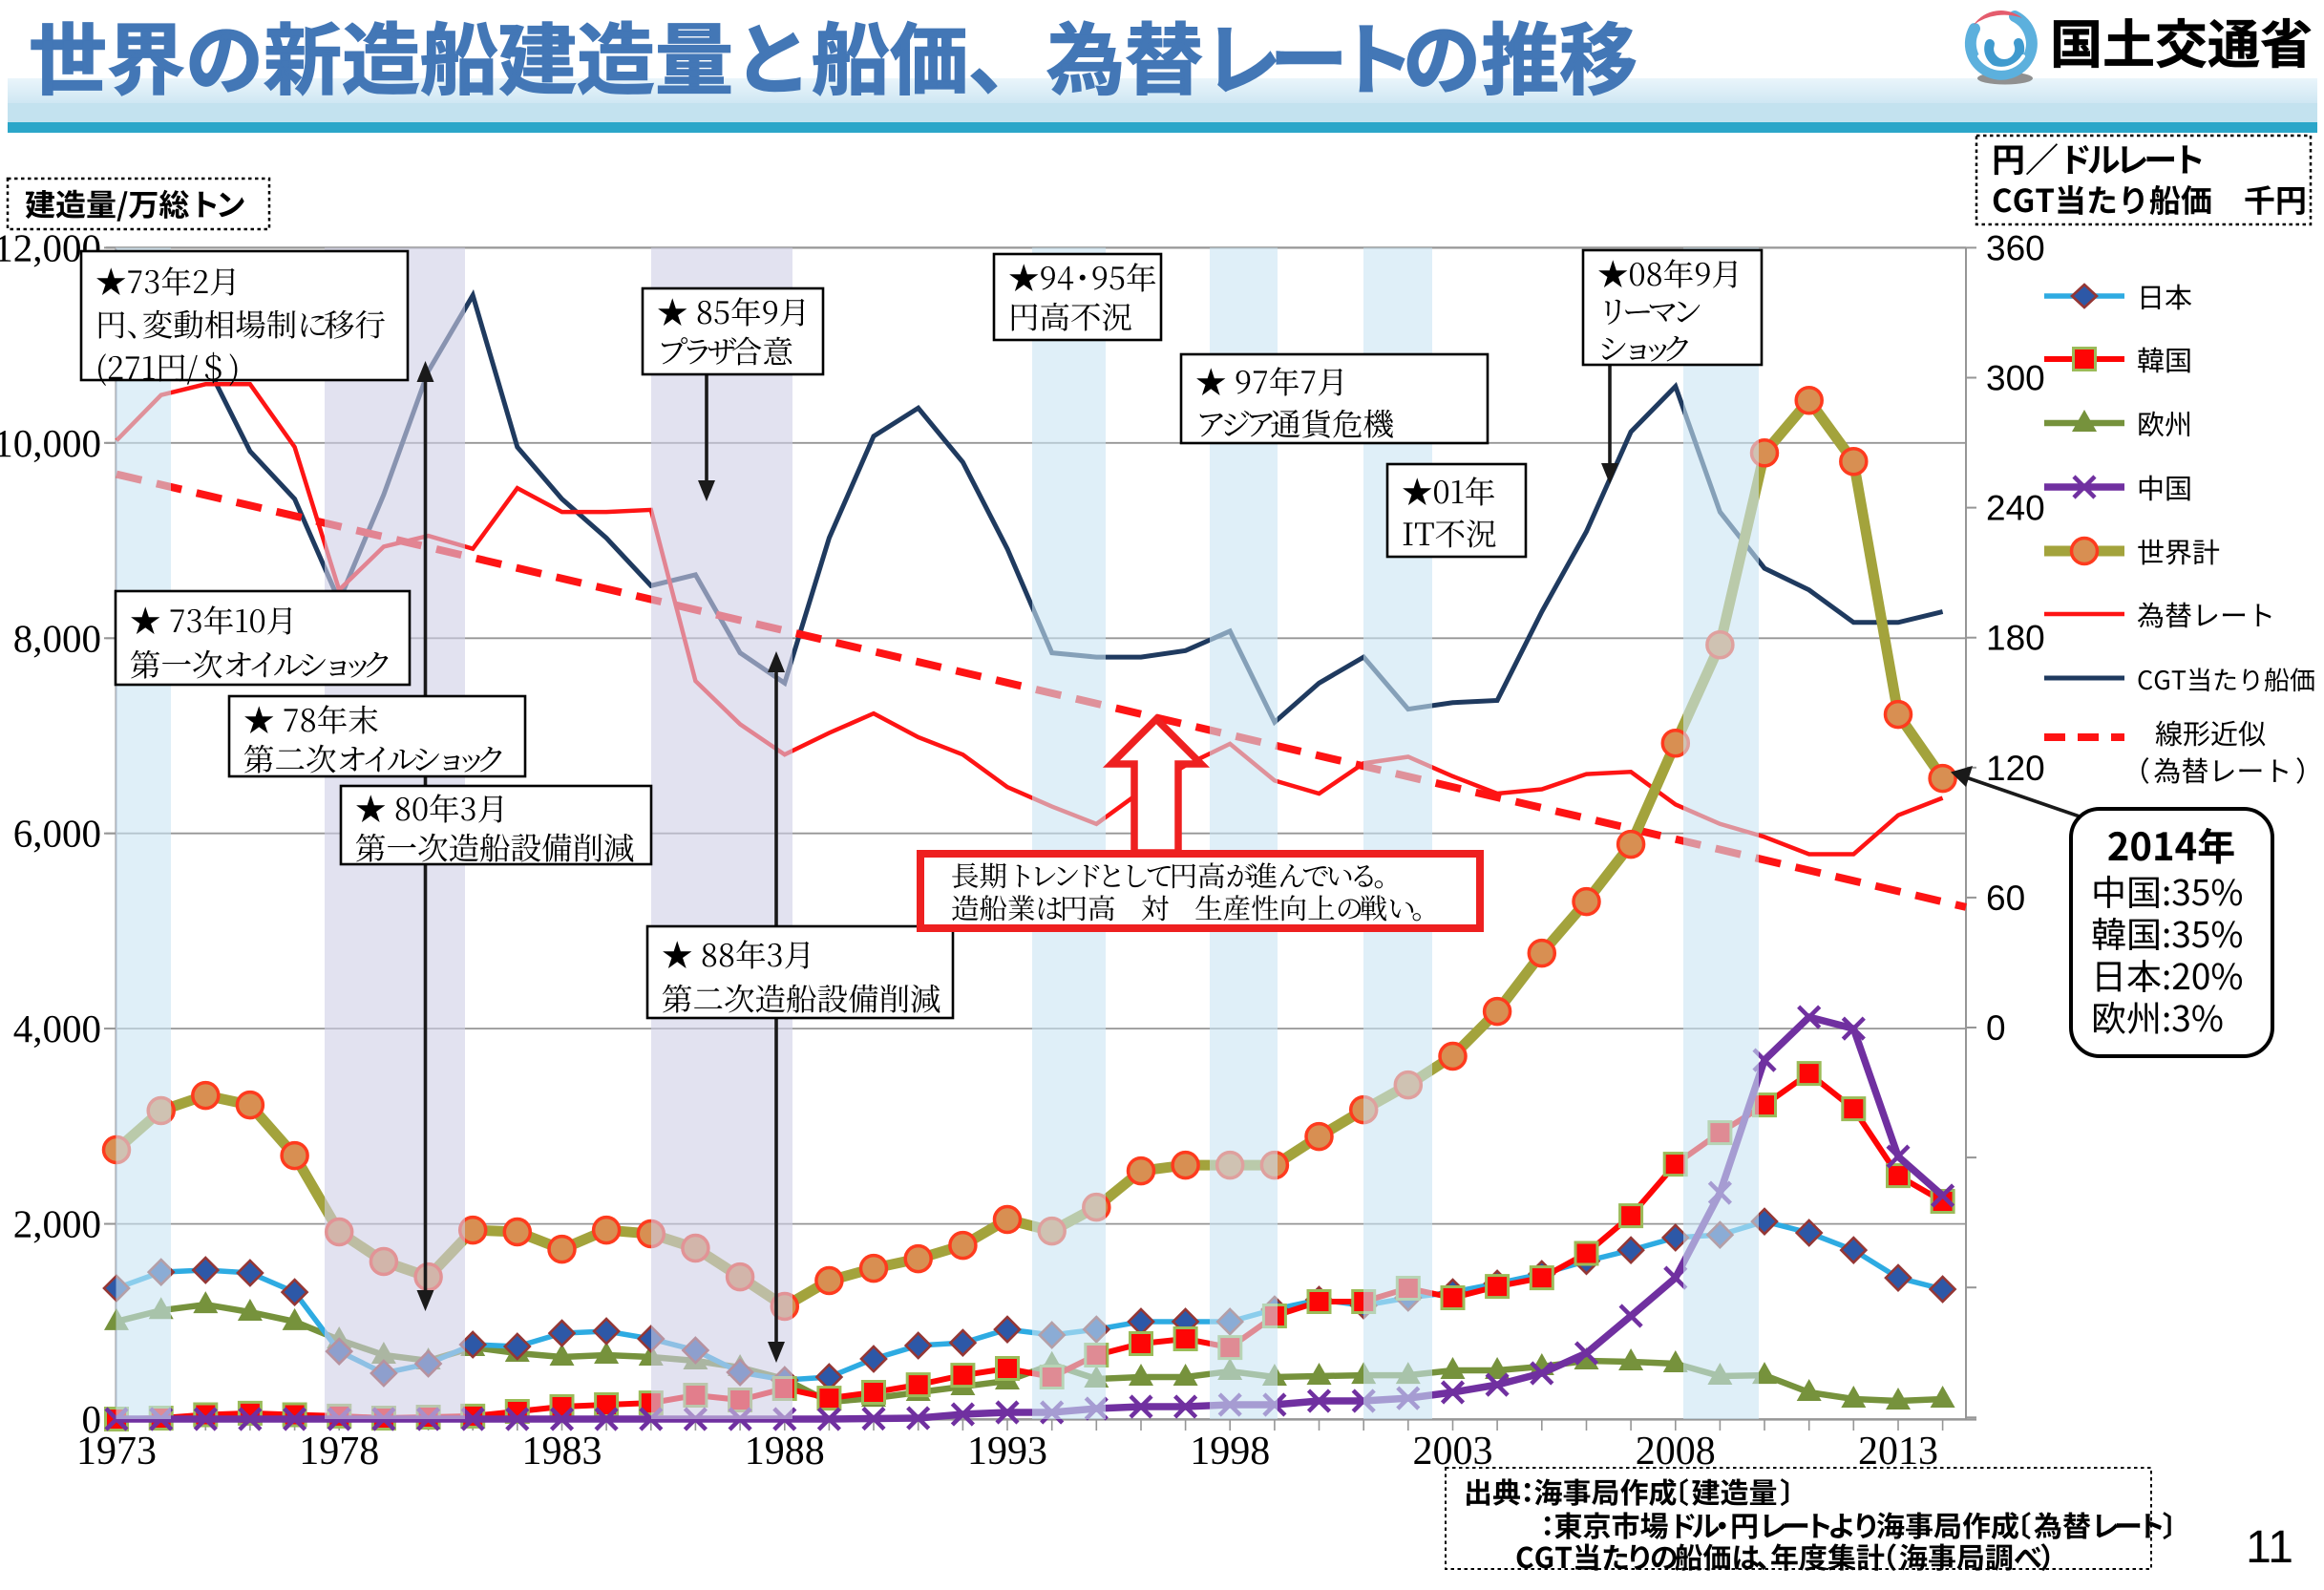  What do you see at coordinates (339, 1452) in the screenshot?
I see `svg-text: 1978` at bounding box center [339, 1452].